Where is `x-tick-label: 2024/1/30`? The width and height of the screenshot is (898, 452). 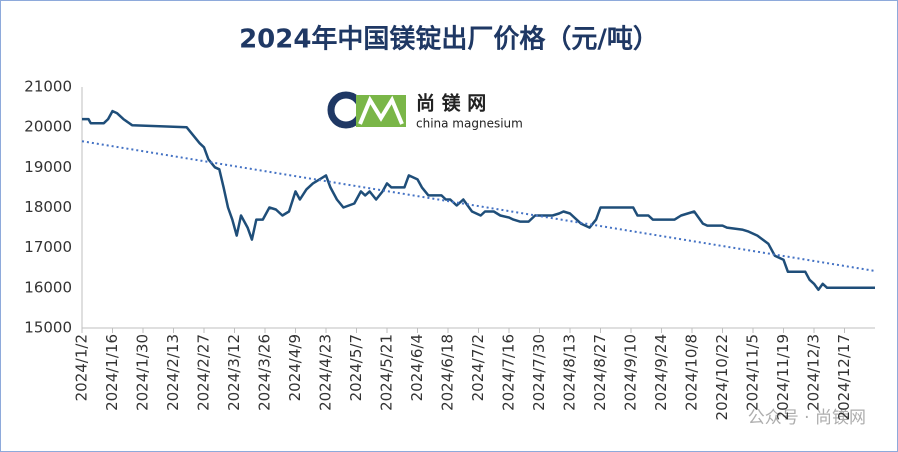
x-tick-label: 2024/1/30 is located at coordinates (143, 372).